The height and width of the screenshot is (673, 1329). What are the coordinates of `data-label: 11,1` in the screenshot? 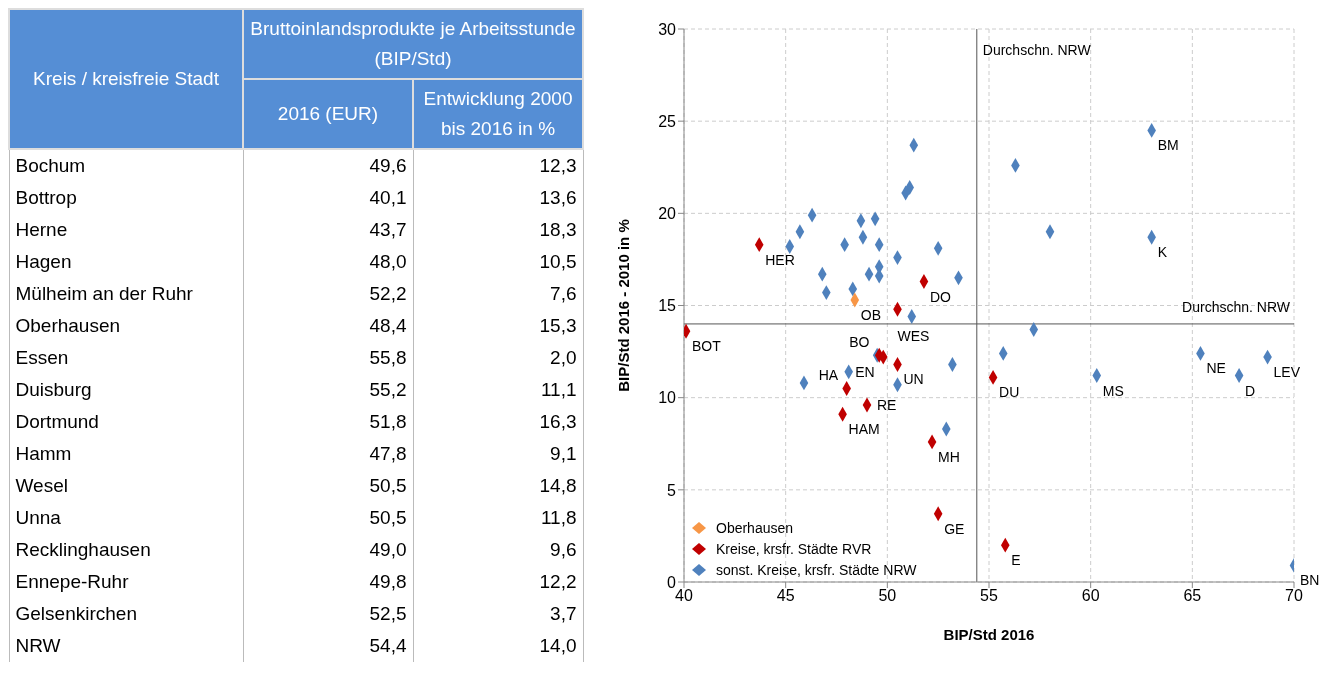 It's located at (498, 390).